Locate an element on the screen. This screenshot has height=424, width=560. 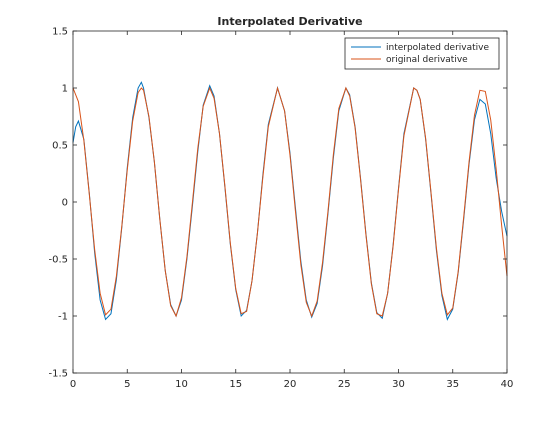
y-tick-label: -1 is located at coordinates (63, 317).